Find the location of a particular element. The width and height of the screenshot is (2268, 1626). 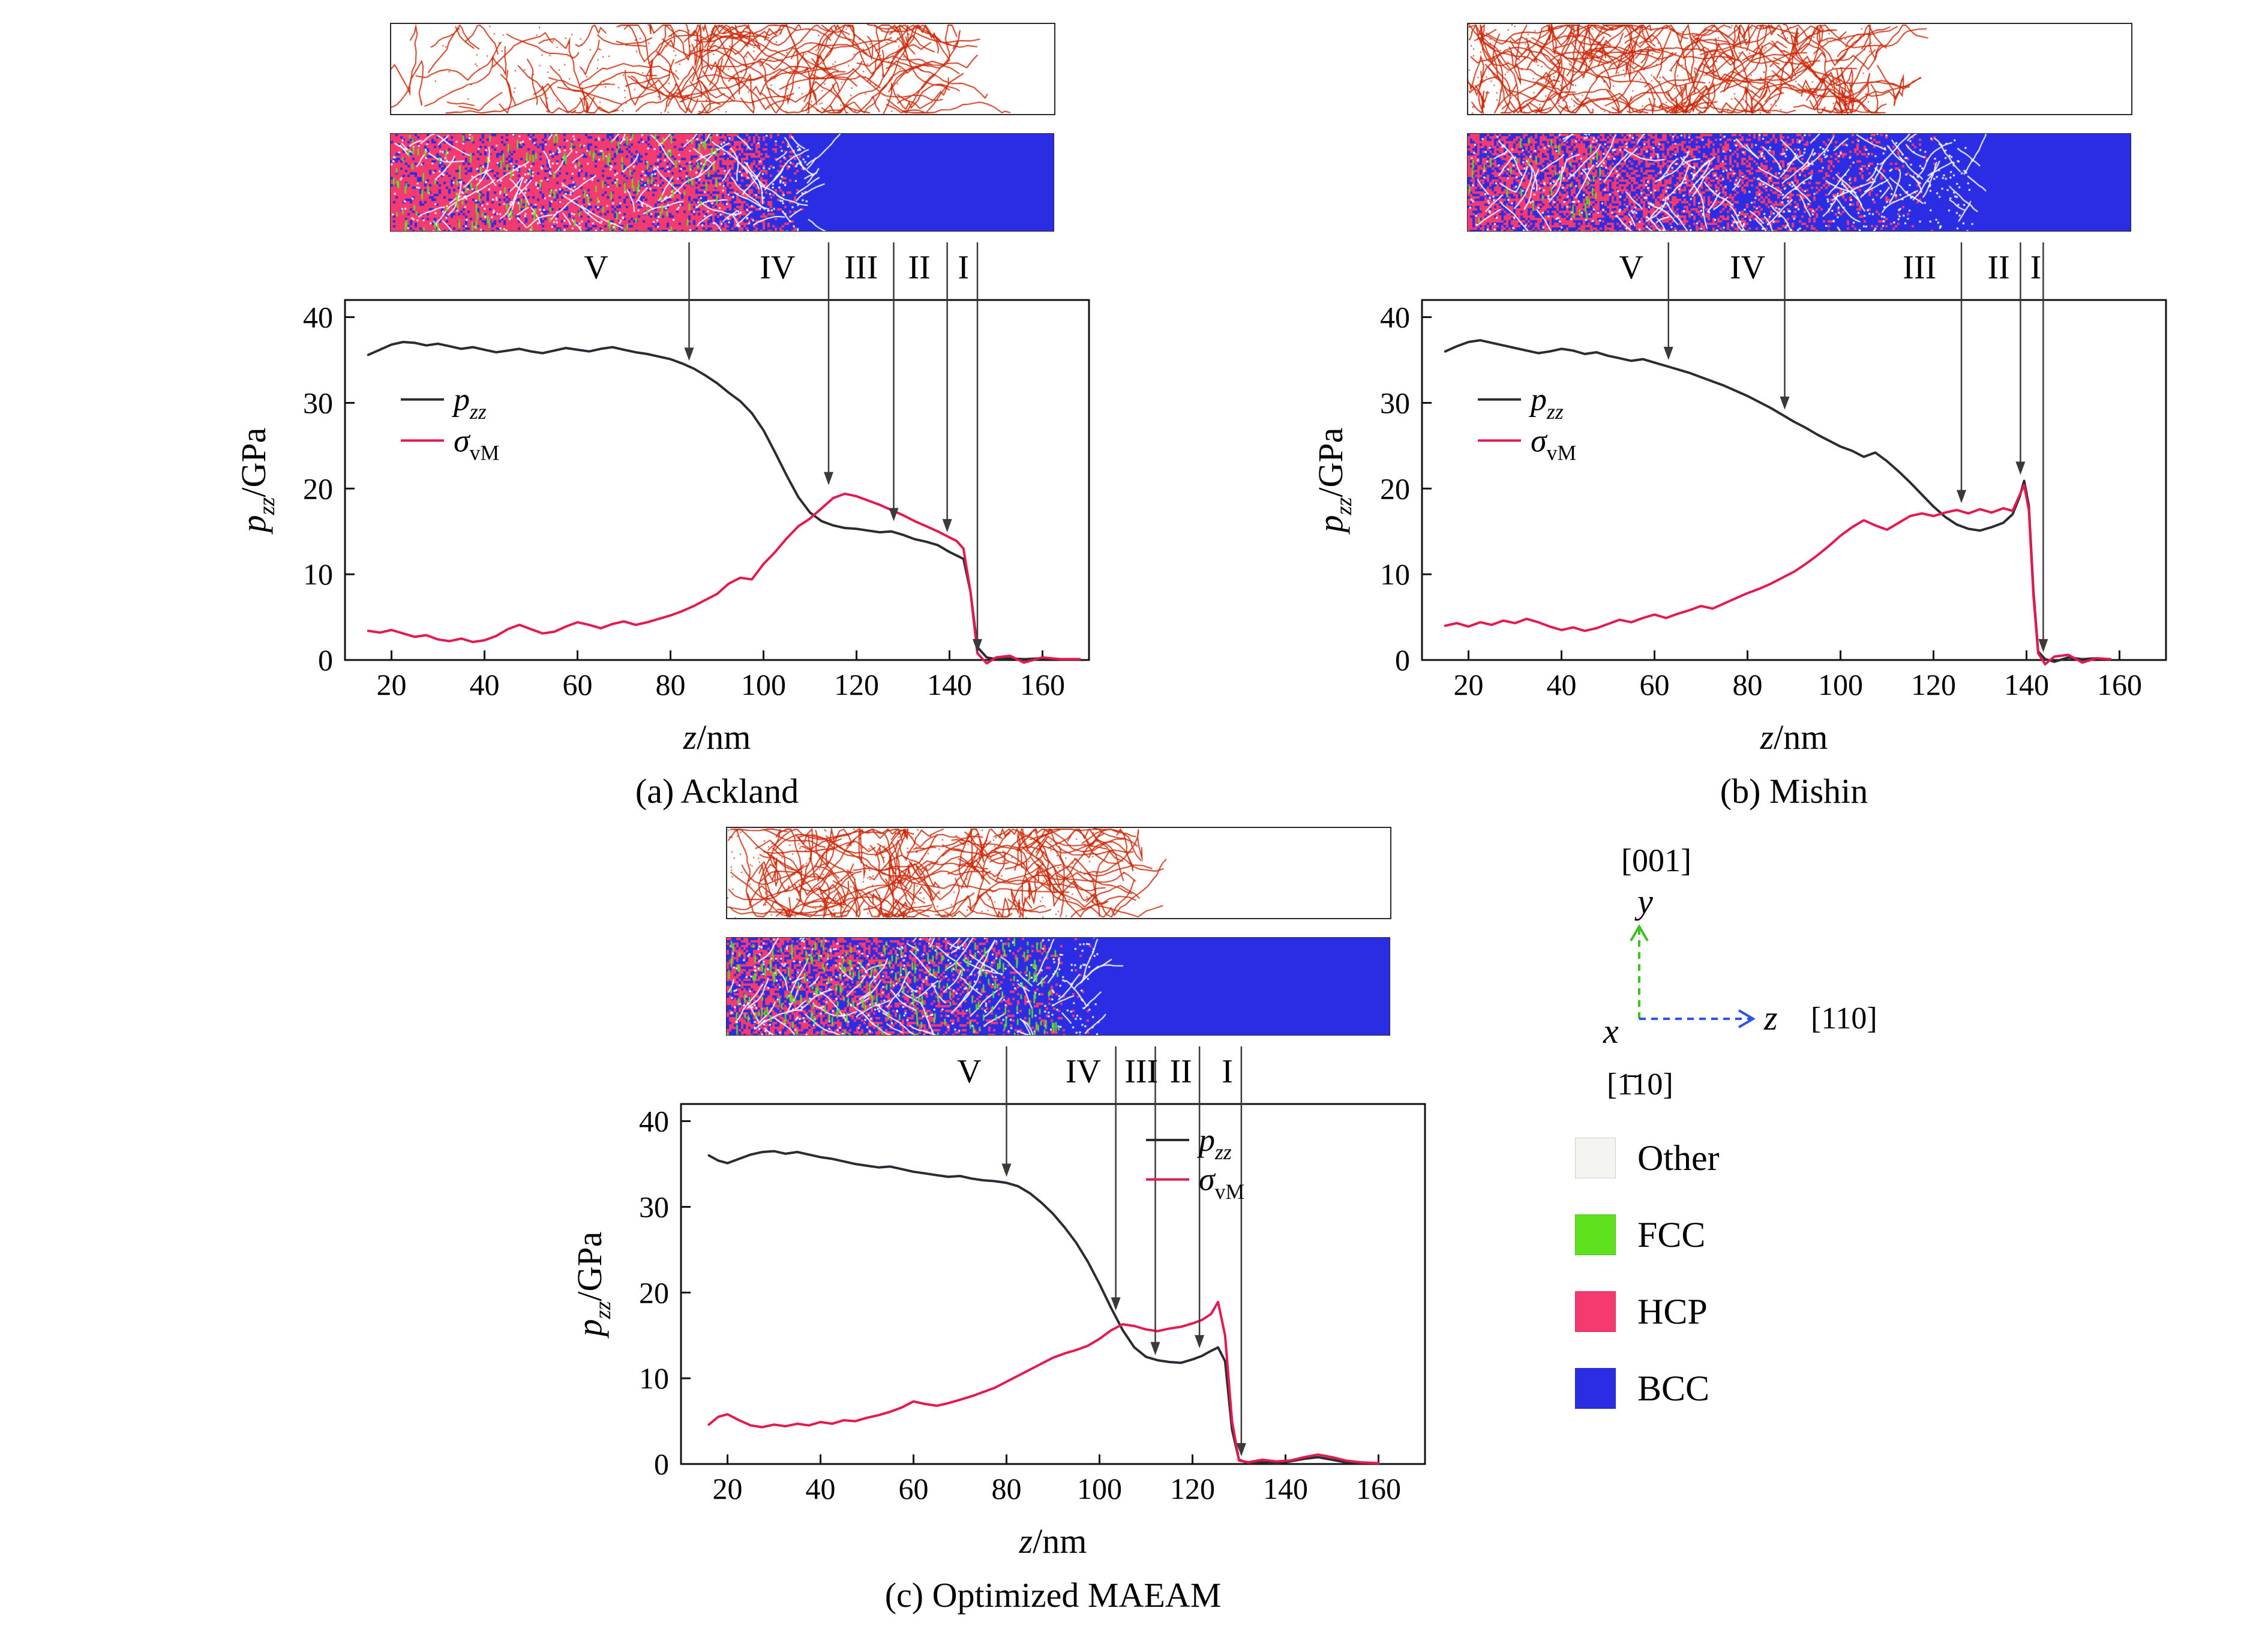

hcp-swatch is located at coordinates (1596, 1311).